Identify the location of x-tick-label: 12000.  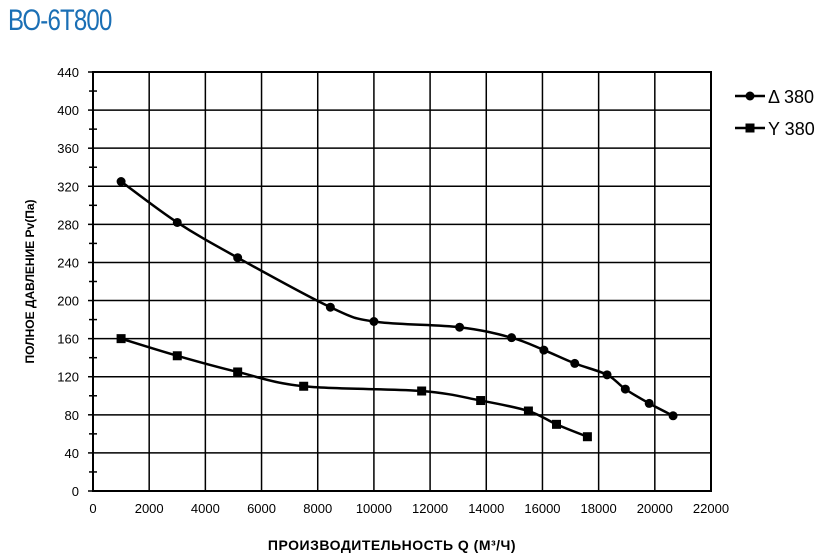
(430, 508).